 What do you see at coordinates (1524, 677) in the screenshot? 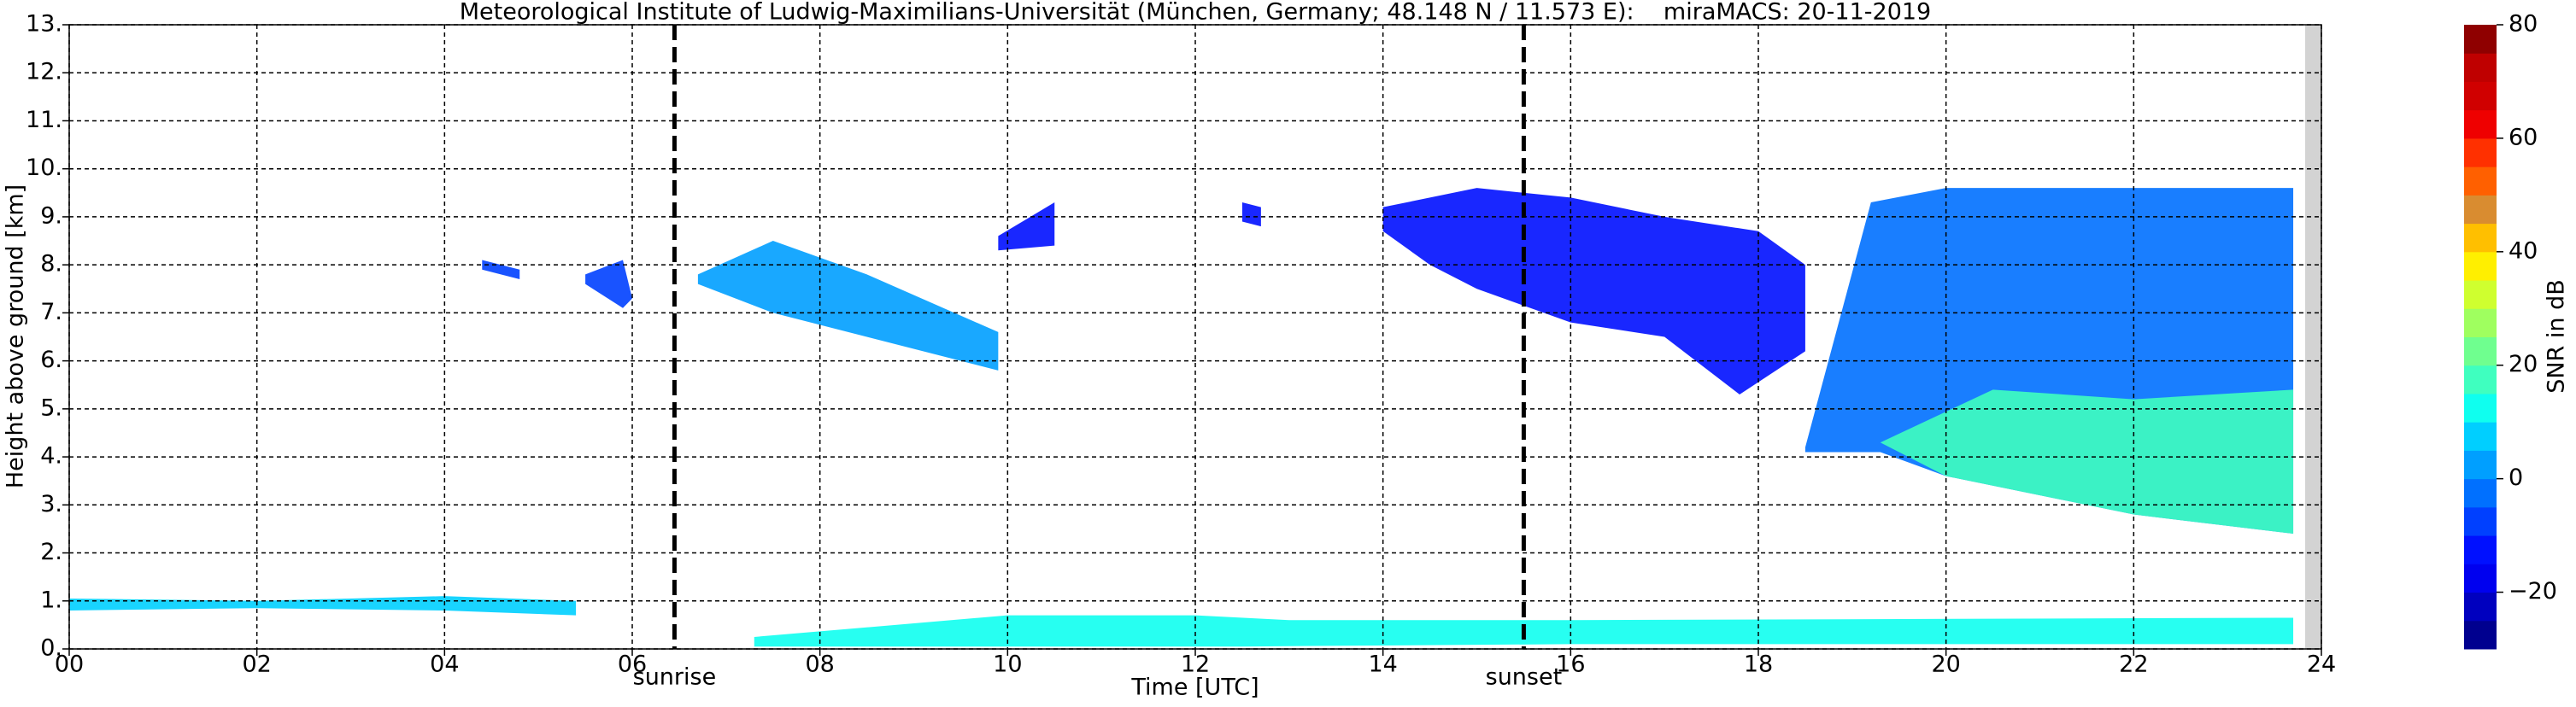
I see `annotation-label: sunset` at bounding box center [1524, 677].